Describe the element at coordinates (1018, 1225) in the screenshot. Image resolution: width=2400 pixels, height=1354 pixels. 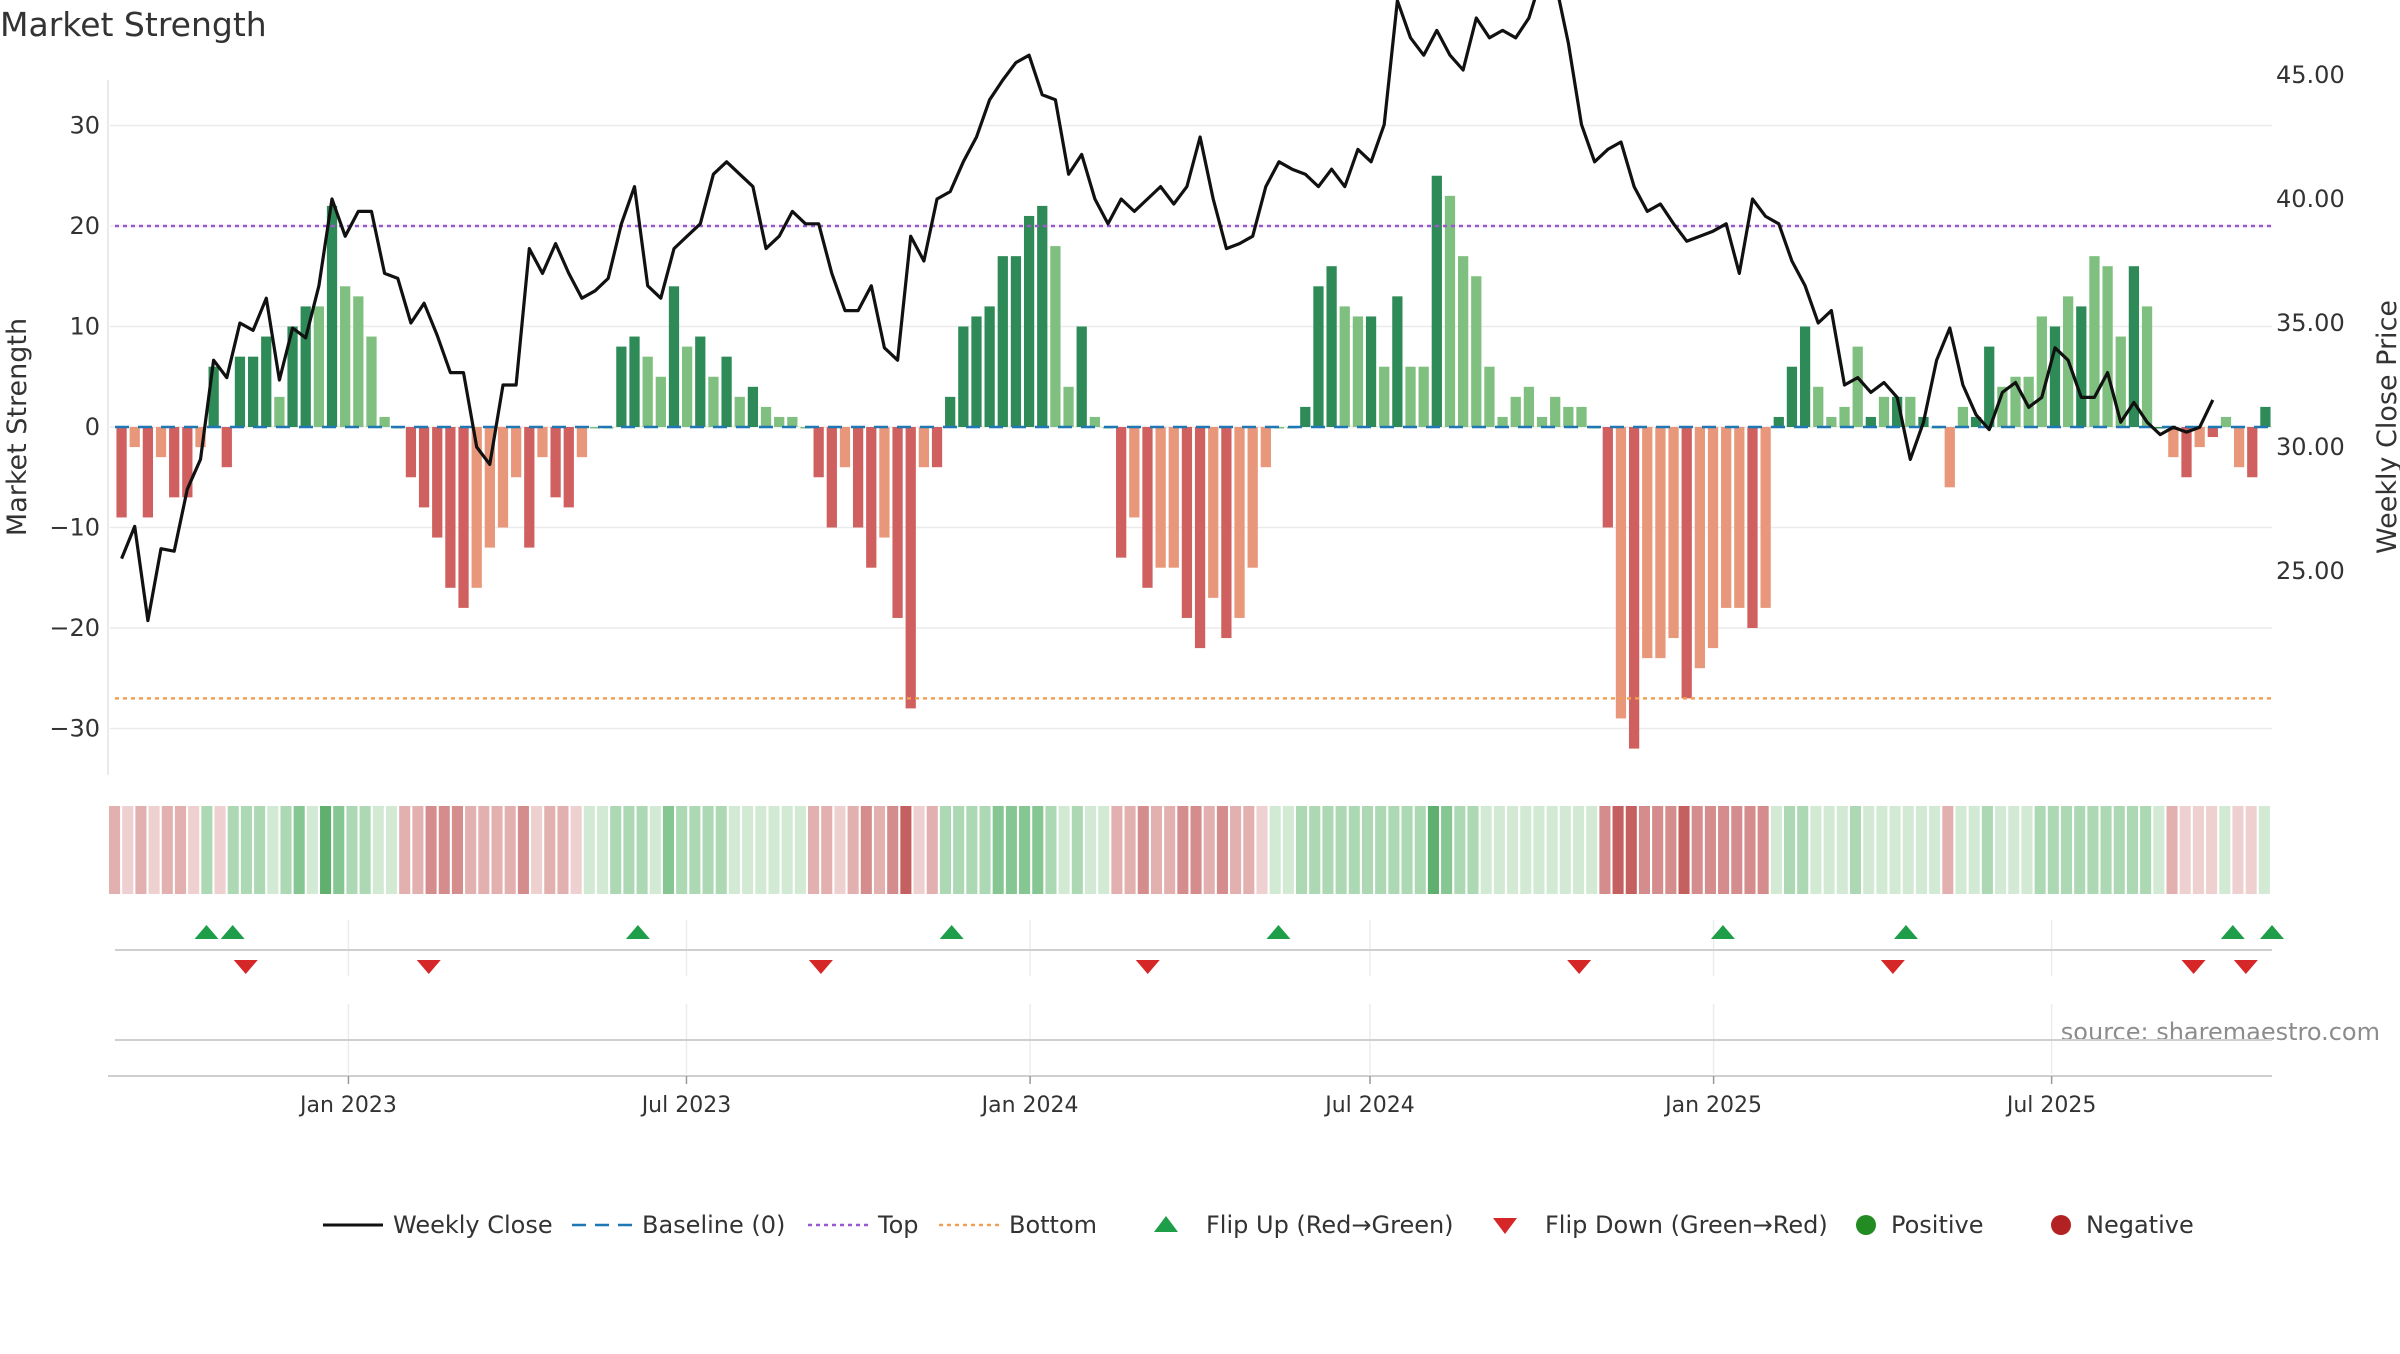
I see `legend-item: Bottom` at that location.